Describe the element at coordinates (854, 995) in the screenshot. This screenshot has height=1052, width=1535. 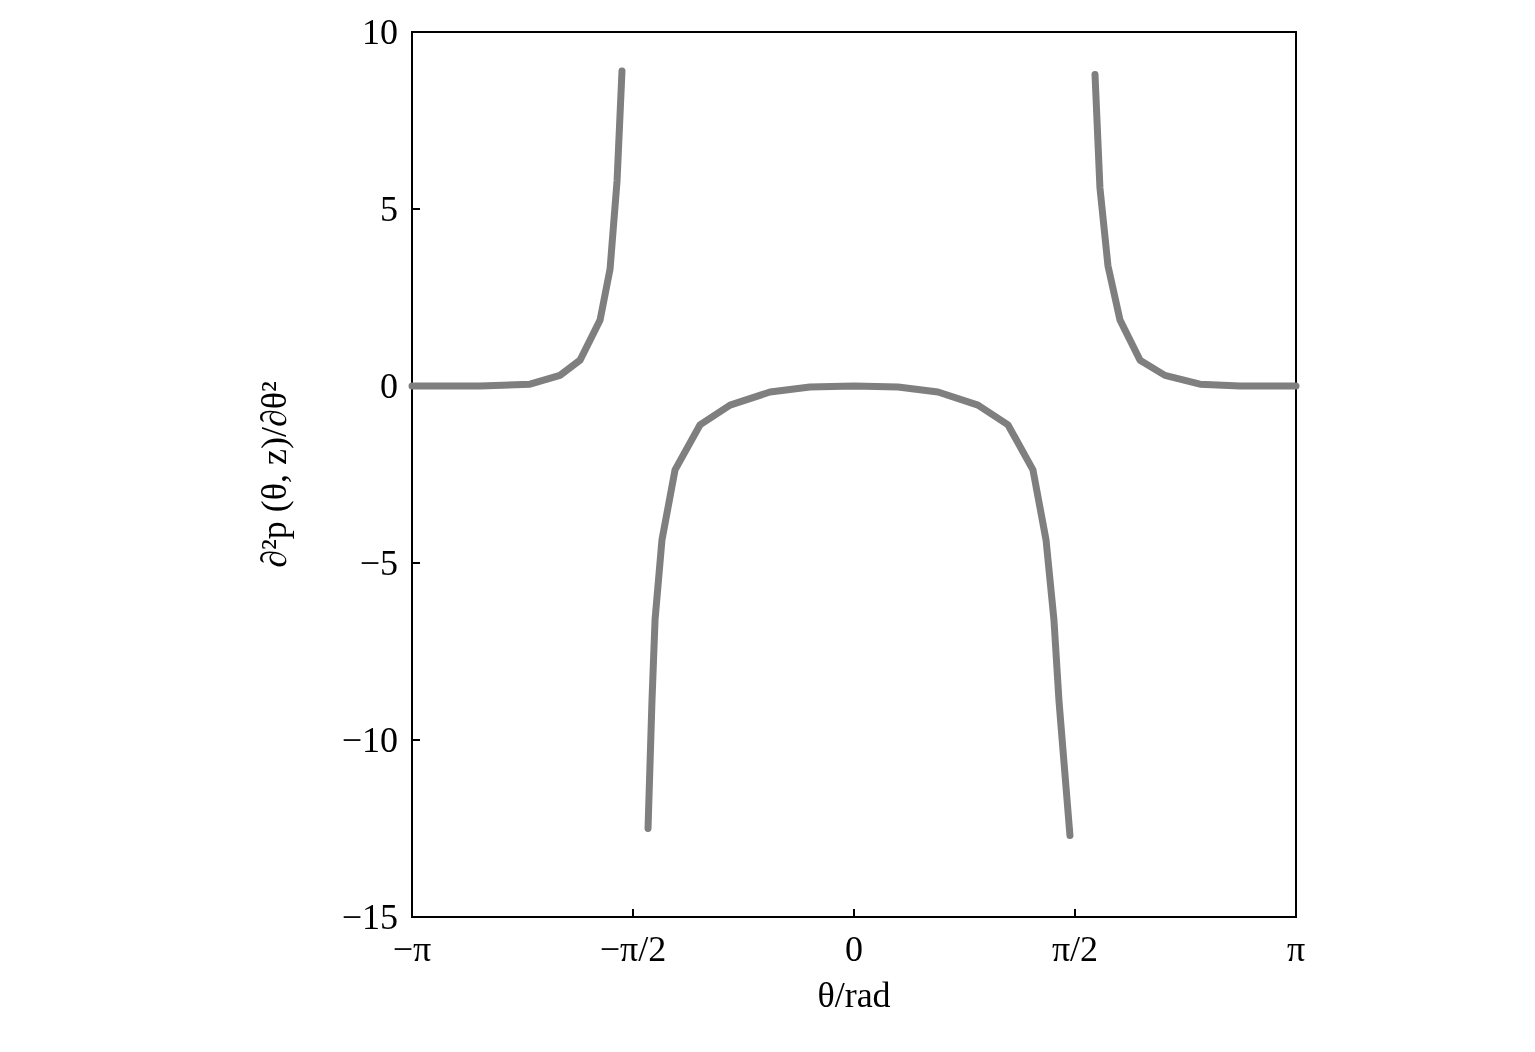
I see `x-axis-title: θ/rad` at that location.